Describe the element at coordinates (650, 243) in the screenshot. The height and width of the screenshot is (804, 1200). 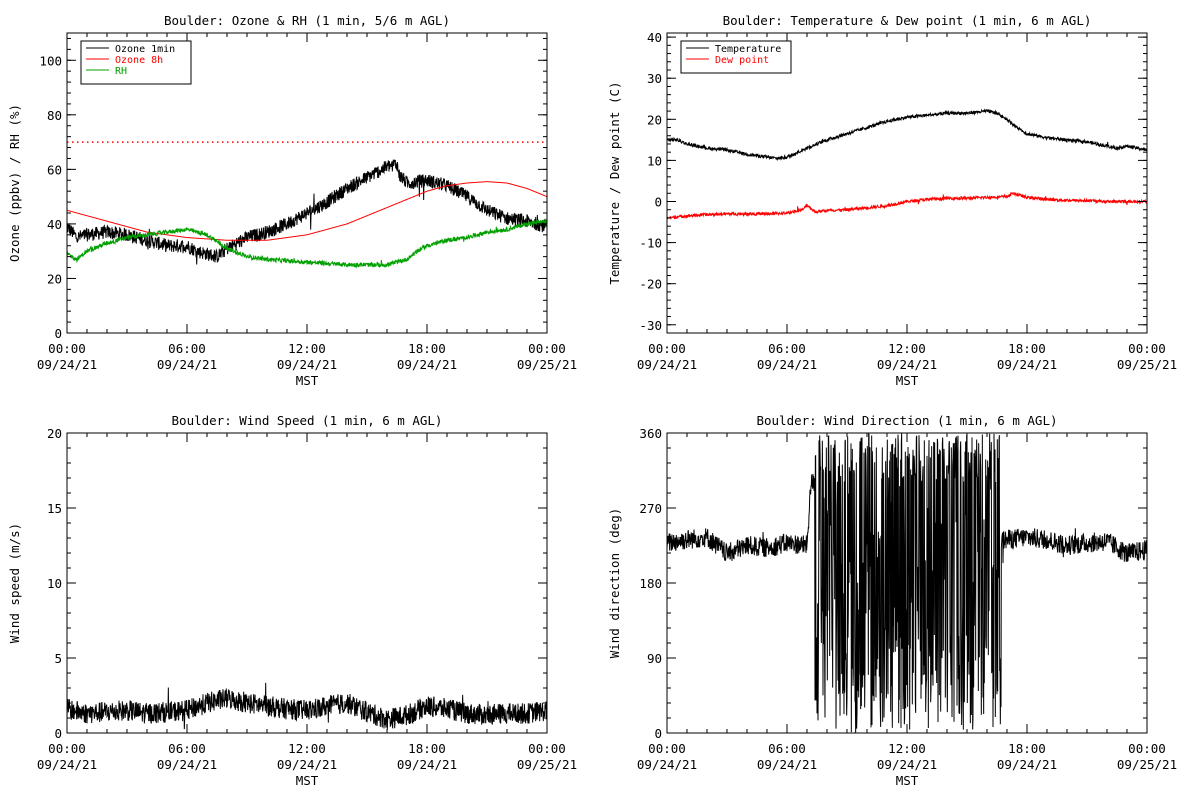
I see `y-tick-label: -10` at that location.